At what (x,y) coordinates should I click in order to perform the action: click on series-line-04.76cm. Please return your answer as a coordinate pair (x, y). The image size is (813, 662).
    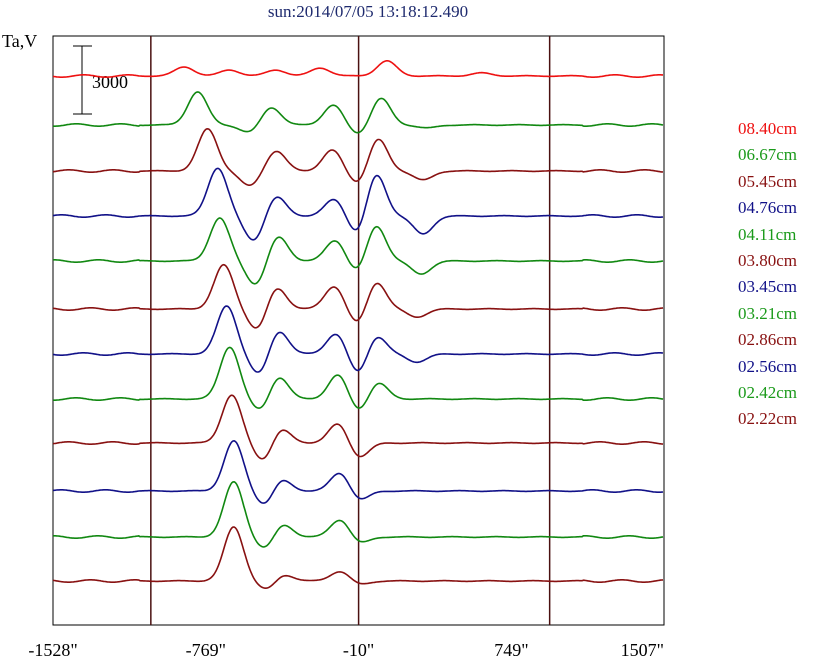
    Looking at the image, I should click on (358, 204).